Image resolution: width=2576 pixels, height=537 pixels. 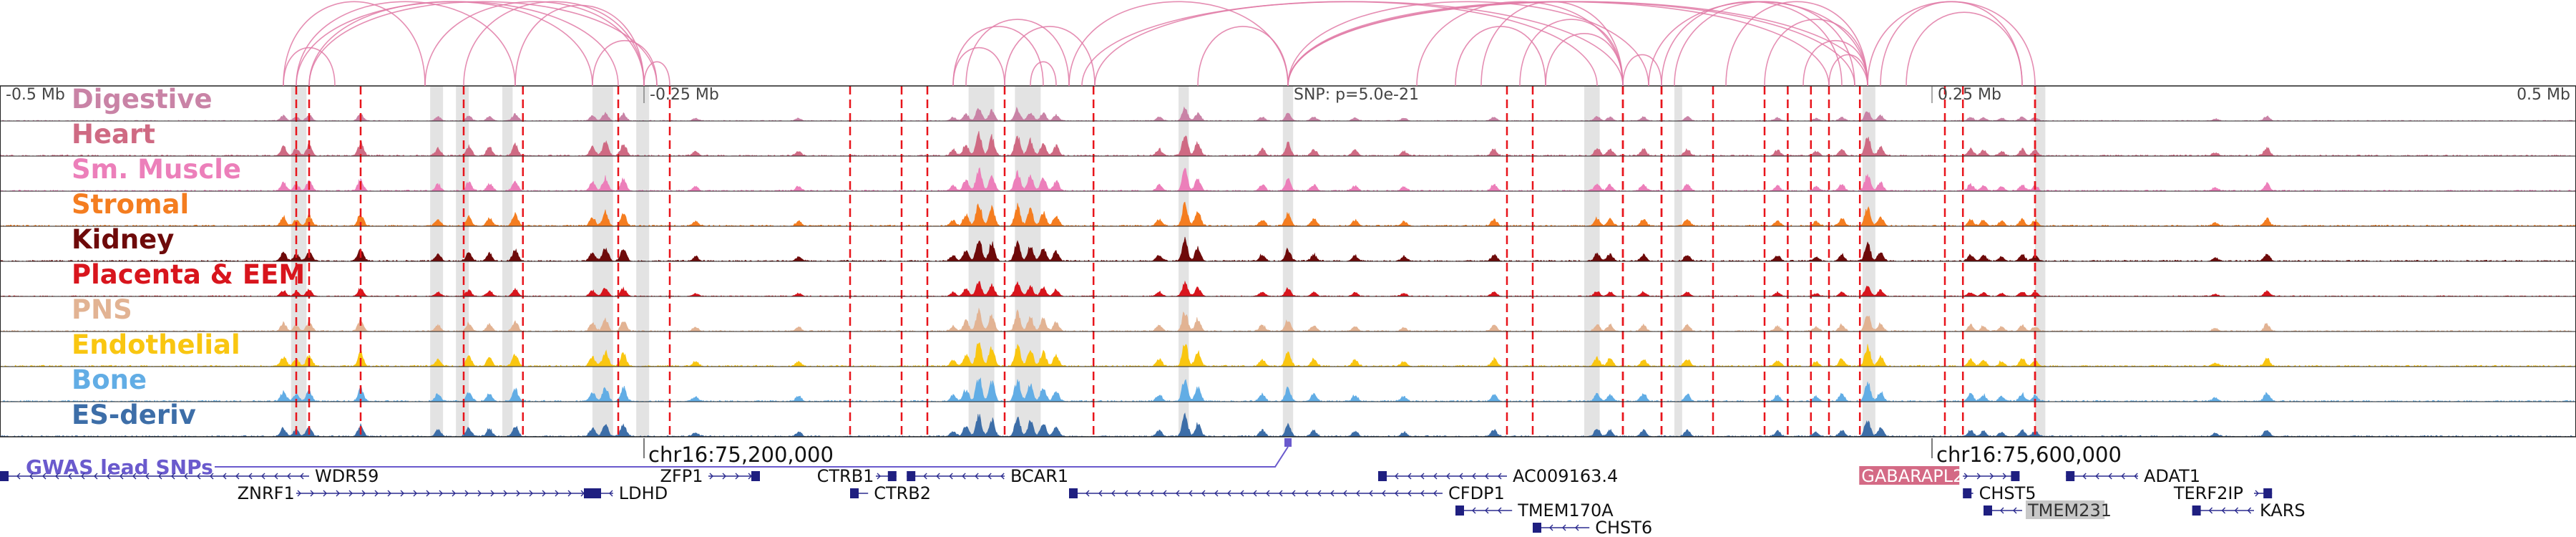 What do you see at coordinates (1970, 95) in the screenshot?
I see `top-tick-label: 0.25 Mb` at bounding box center [1970, 95].